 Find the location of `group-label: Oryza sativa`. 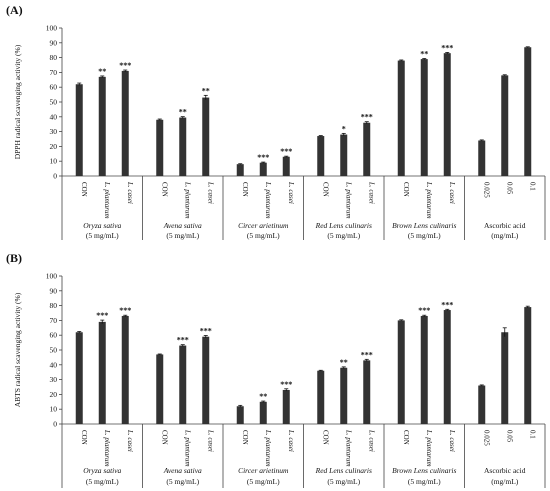

group-label: Oryza sativa is located at coordinates (102, 470).